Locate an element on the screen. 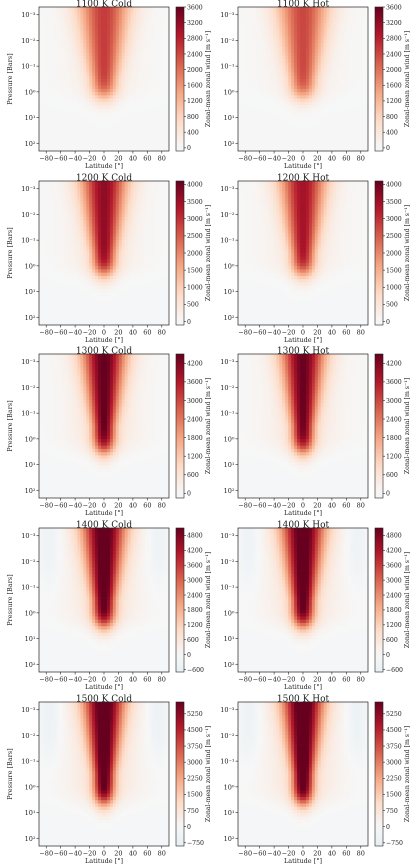  y-tick-label: 10⁰ is located at coordinates (30, 92).